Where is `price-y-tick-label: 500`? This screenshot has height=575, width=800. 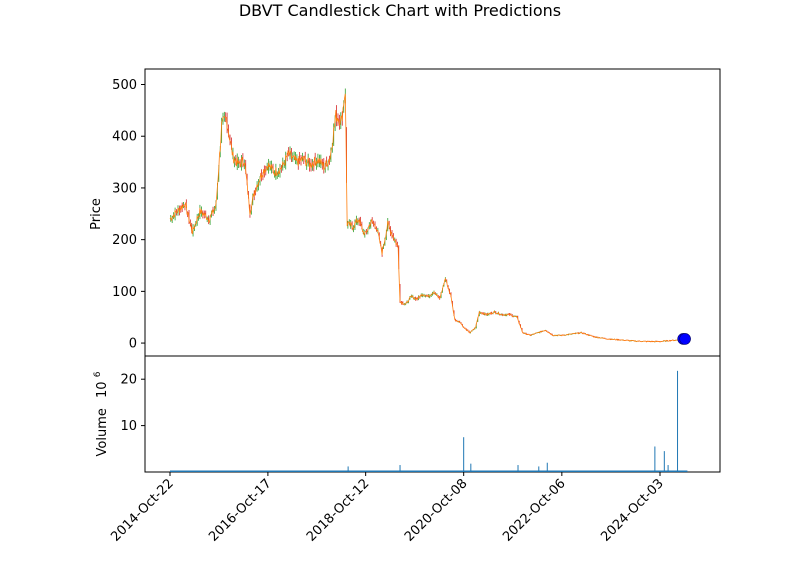 price-y-tick-label: 500 is located at coordinates (124, 85).